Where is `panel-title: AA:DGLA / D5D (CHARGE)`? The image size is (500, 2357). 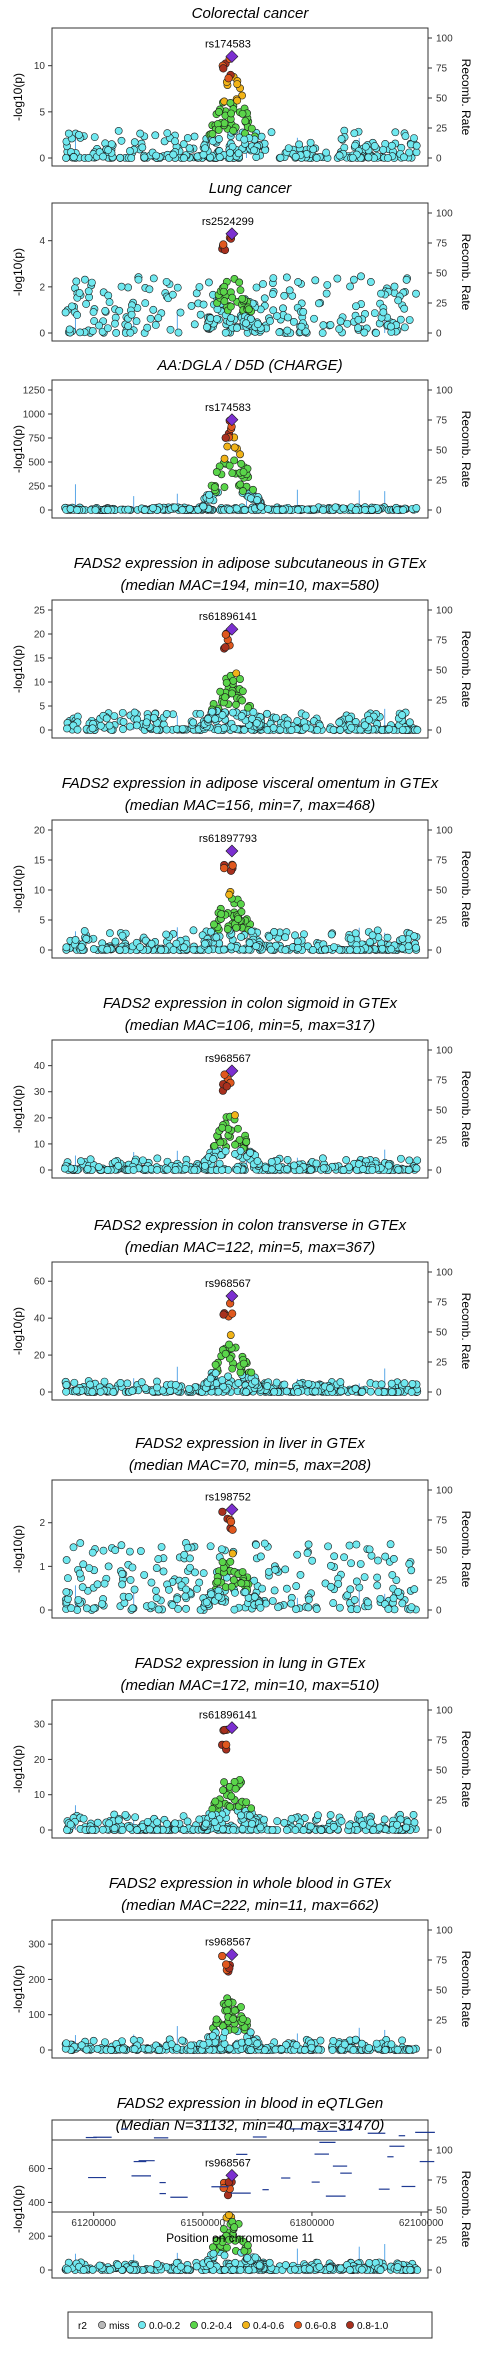
panel-title: AA:DGLA / D5D (CHARGE) is located at coordinates (249, 365).